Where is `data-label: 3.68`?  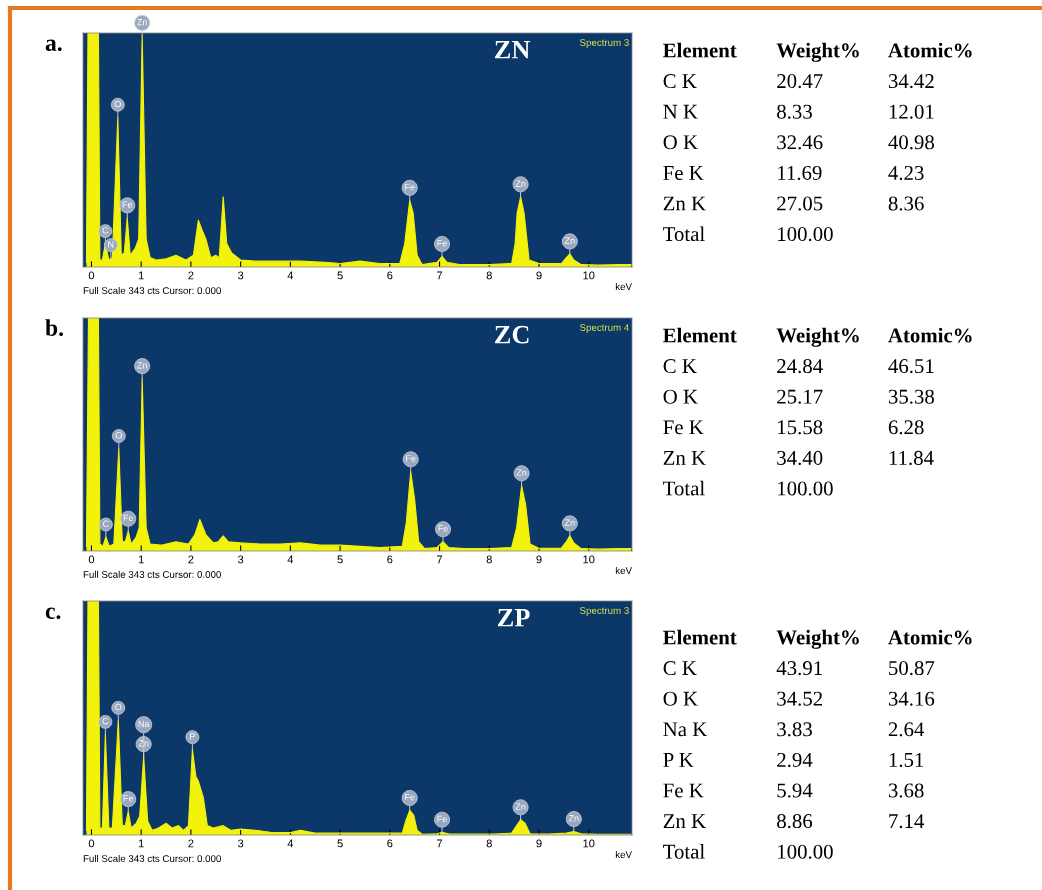
data-label: 3.68 is located at coordinates (906, 790).